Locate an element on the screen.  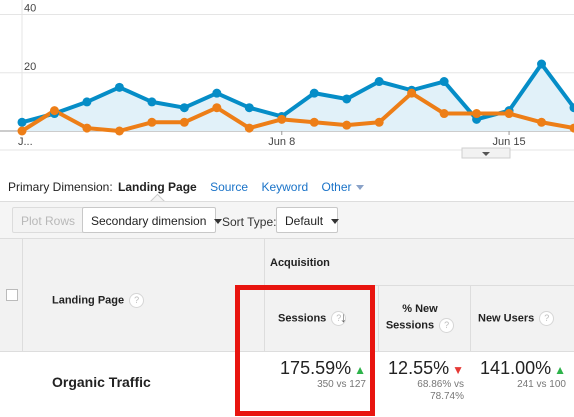
column-landing-page-label: Landing Page is located at coordinates (88, 300).